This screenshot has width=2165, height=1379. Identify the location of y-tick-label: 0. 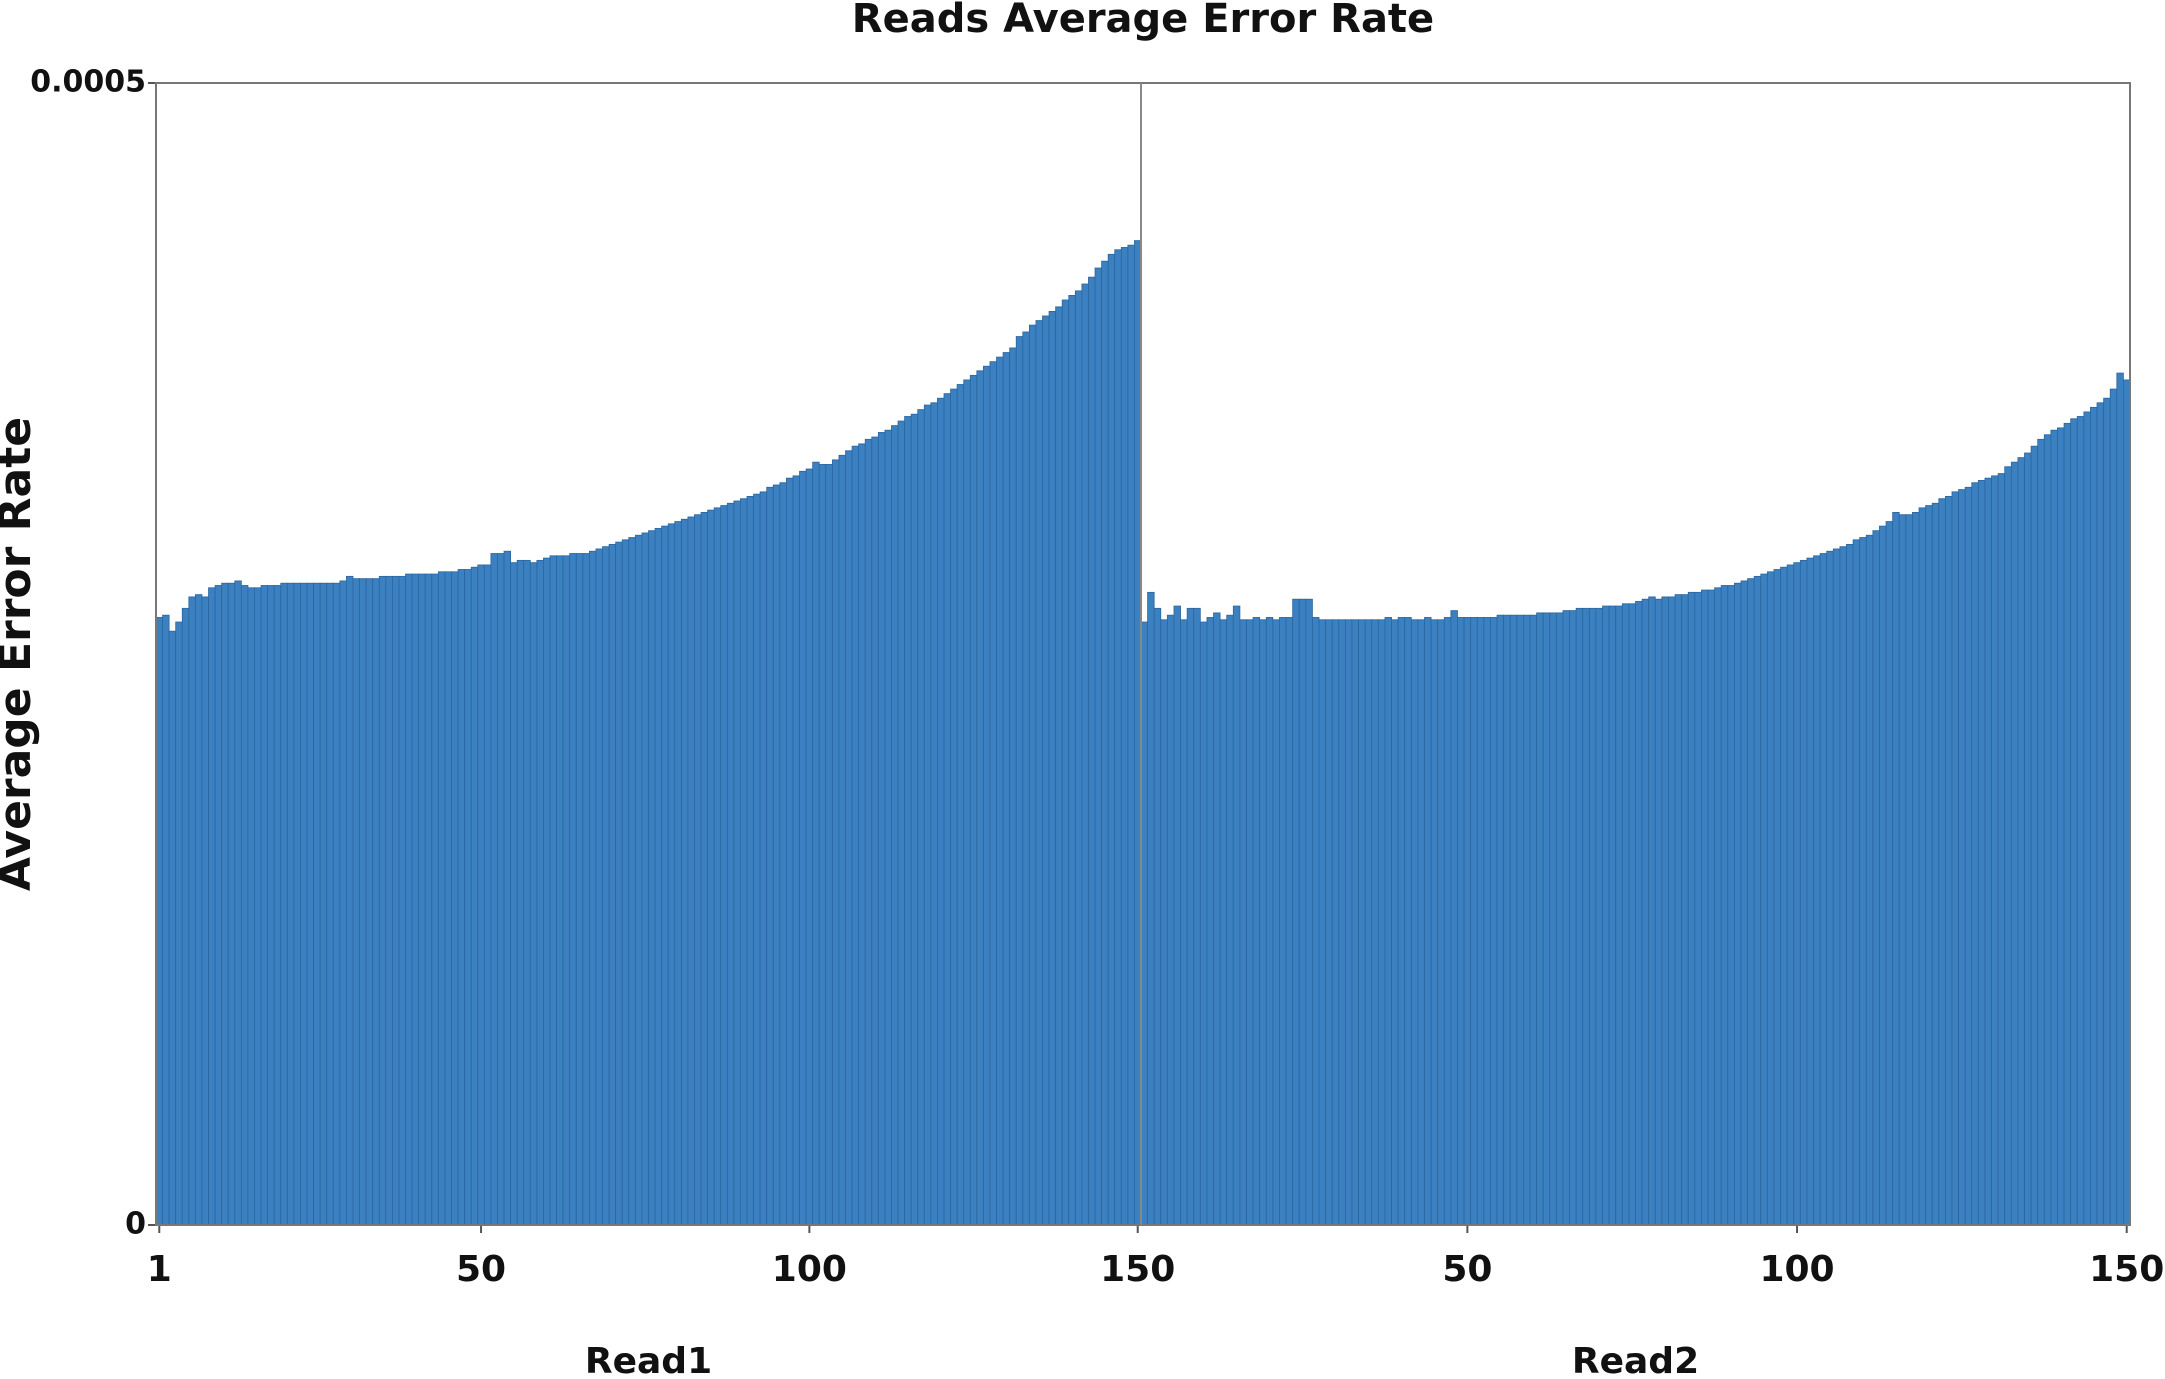
(135, 1224).